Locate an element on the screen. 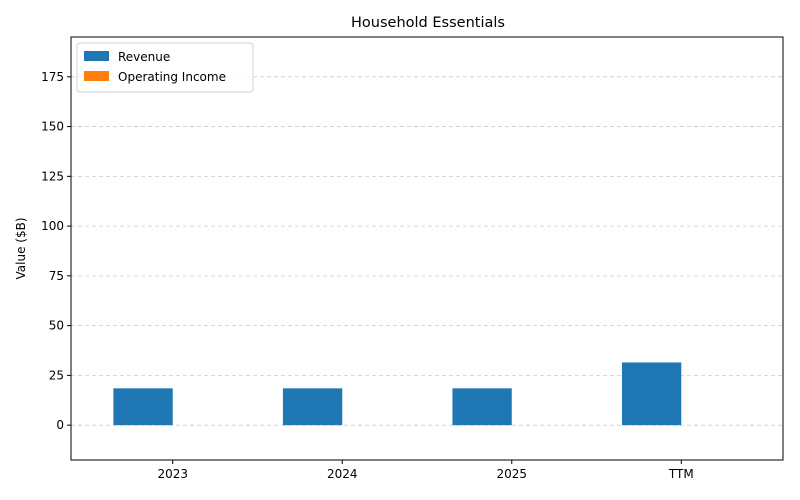  legend-box is located at coordinates (165, 67).